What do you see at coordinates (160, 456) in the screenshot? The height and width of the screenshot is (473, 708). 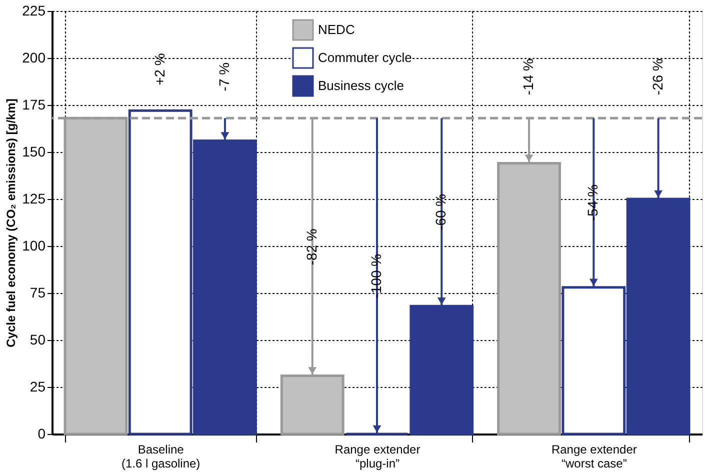 I see `x-tick-label: Baseline (1.6 l gasoline)` at bounding box center [160, 456].